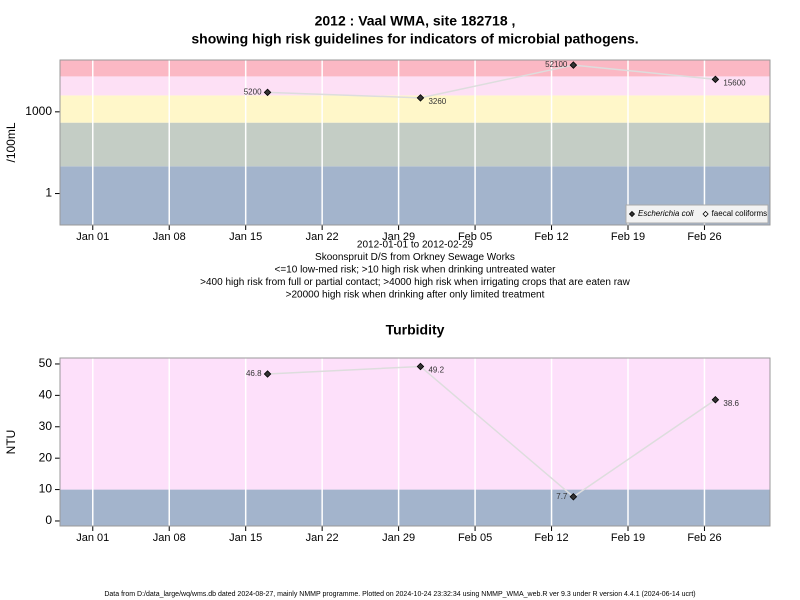 This screenshot has width=800, height=600. Describe the element at coordinates (11, 142) in the screenshot. I see `y-axis-label: /100mL` at that location.